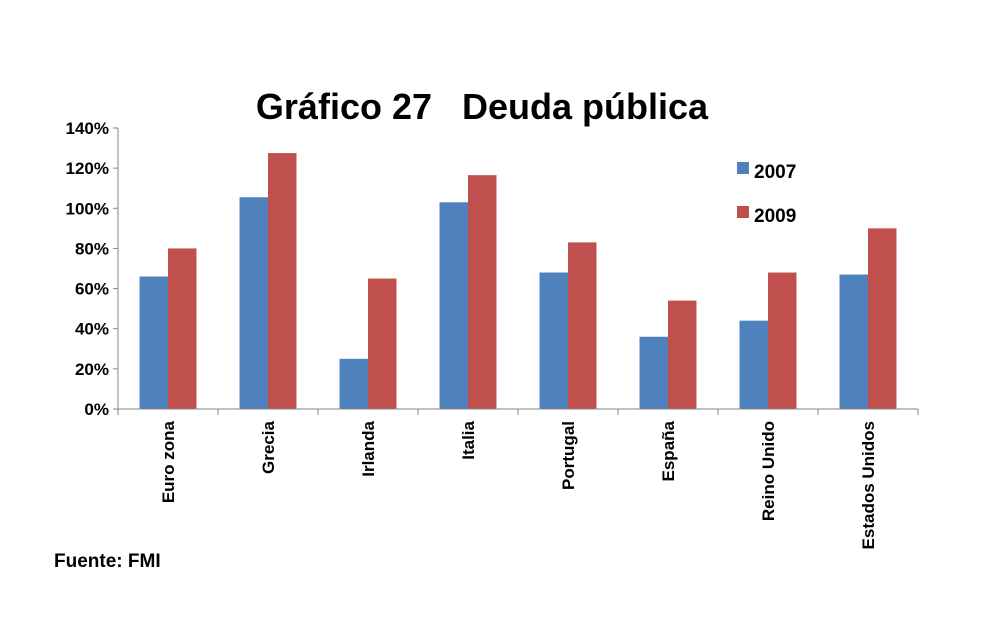 The image size is (1007, 626). What do you see at coordinates (553, 340) in the screenshot?
I see `bar-2007-portugal` at bounding box center [553, 340].